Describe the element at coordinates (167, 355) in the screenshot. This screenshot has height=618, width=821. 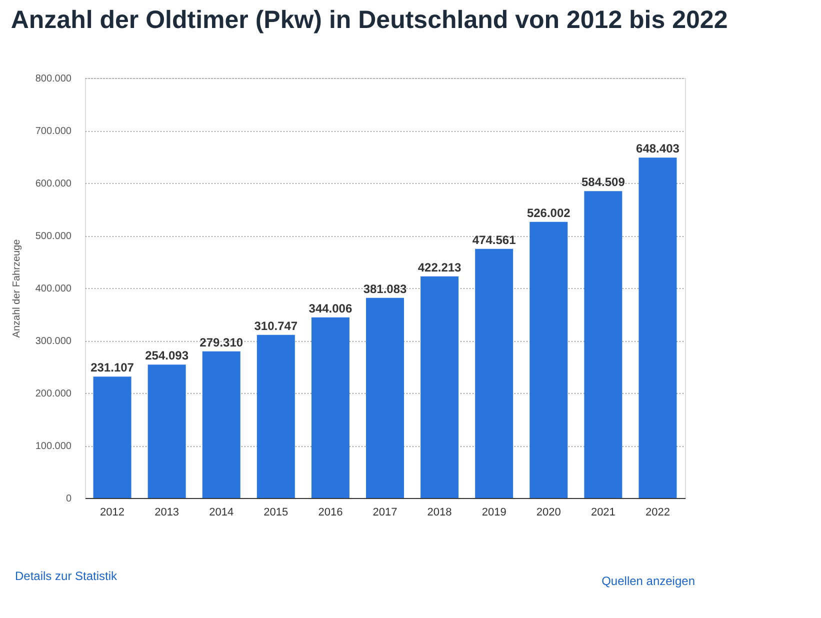
I see `data-label: 254.093` at that location.